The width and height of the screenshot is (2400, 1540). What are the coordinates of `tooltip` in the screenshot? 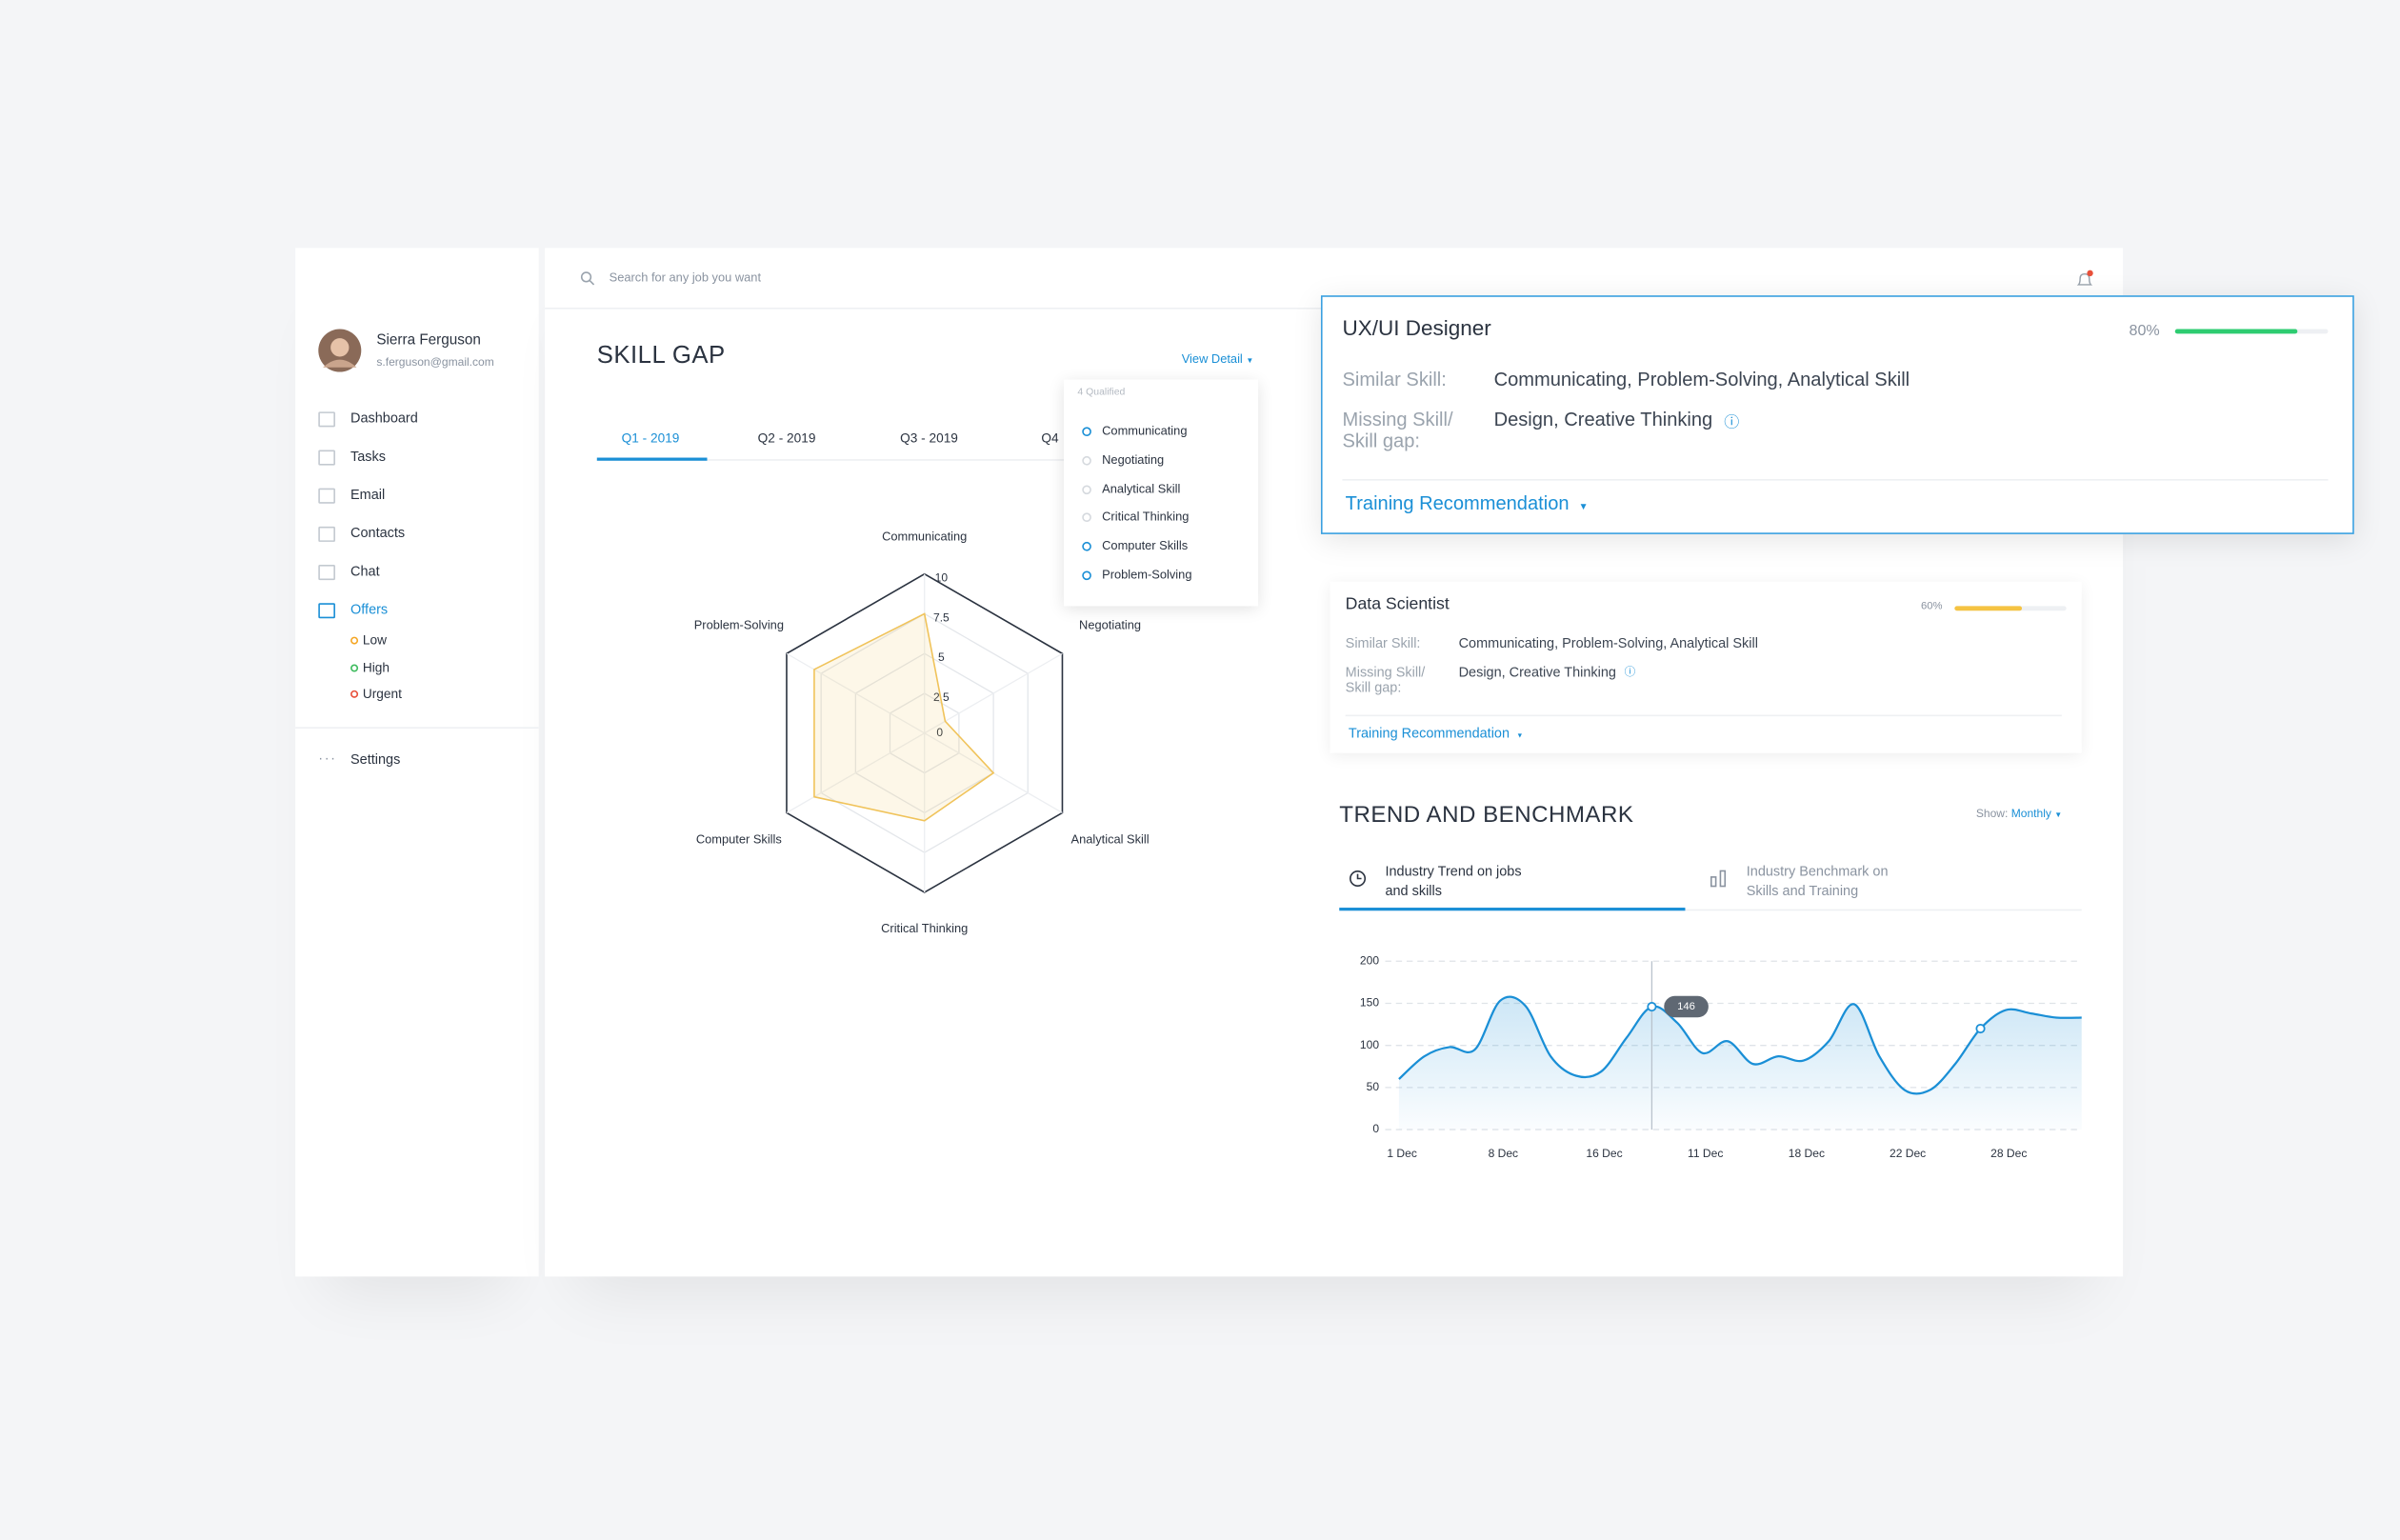 It's located at (1686, 1006).